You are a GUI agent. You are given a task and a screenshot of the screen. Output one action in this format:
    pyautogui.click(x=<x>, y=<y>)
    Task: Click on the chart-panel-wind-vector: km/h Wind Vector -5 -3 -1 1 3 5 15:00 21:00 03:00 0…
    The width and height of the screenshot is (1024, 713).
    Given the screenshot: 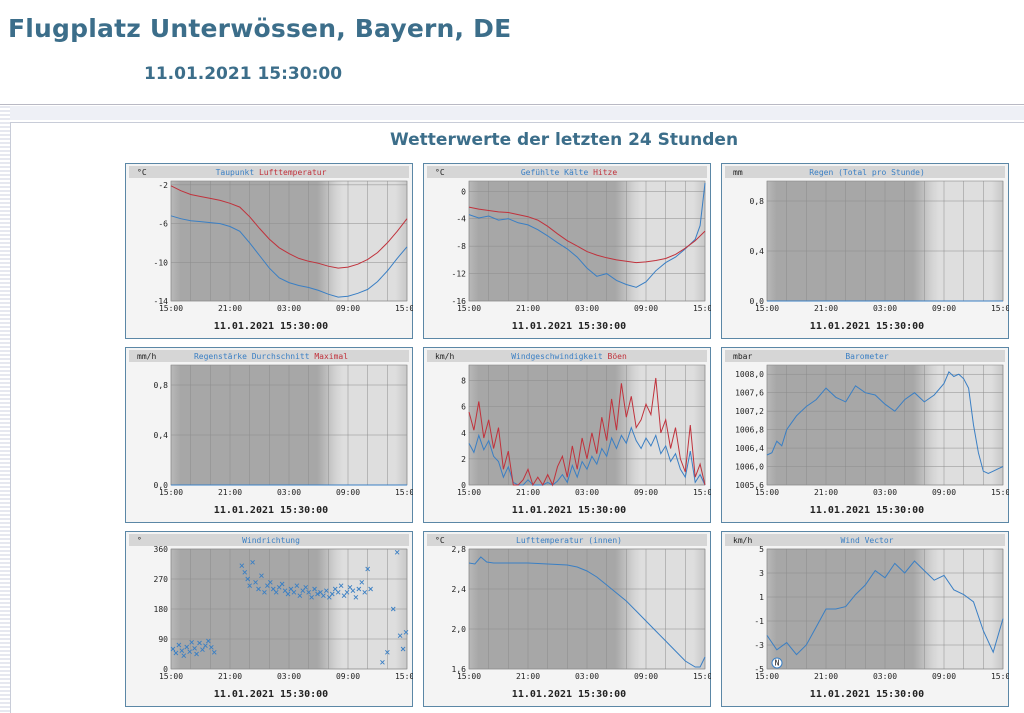 What is the action you would take?
    pyautogui.click(x=865, y=619)
    